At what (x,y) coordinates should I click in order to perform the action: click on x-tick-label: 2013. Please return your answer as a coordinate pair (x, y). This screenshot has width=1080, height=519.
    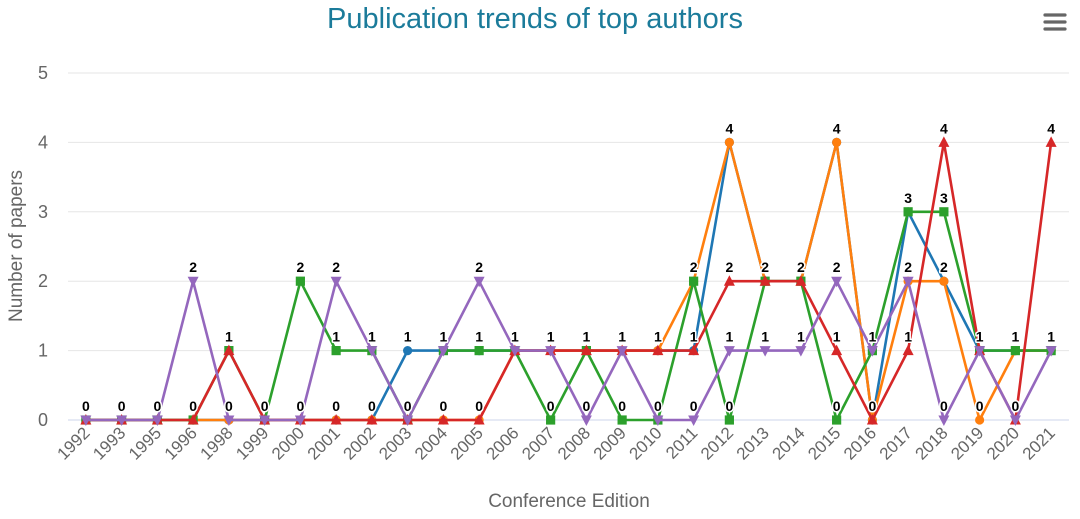
    Looking at the image, I should click on (753, 443).